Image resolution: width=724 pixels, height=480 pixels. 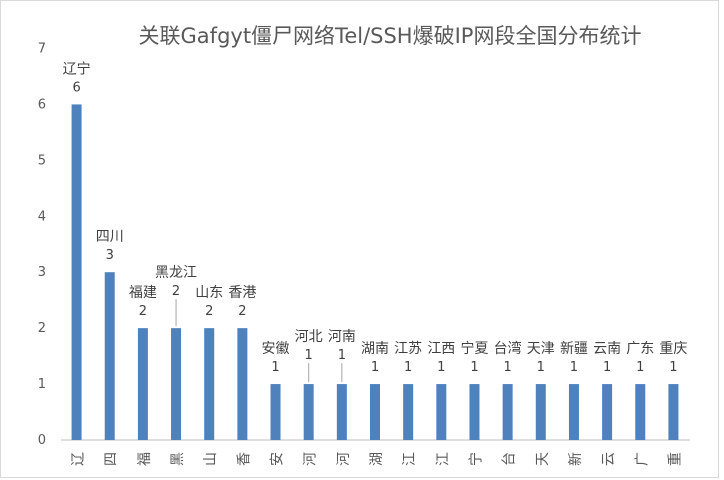 I want to click on x-tick-label: 辽, so click(x=79, y=459).